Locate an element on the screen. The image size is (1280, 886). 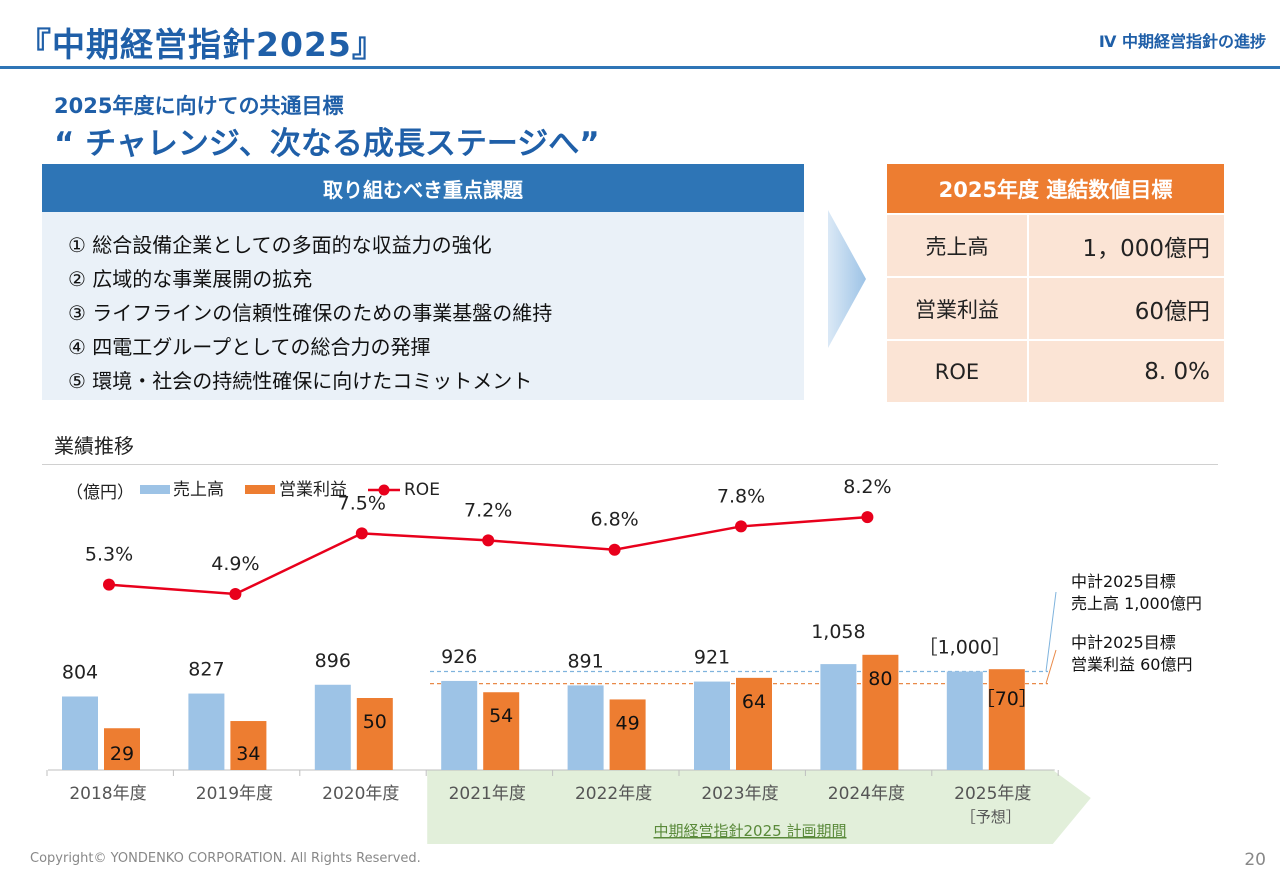
target-callout-leader-operating-income is located at coordinates (1051, 666).